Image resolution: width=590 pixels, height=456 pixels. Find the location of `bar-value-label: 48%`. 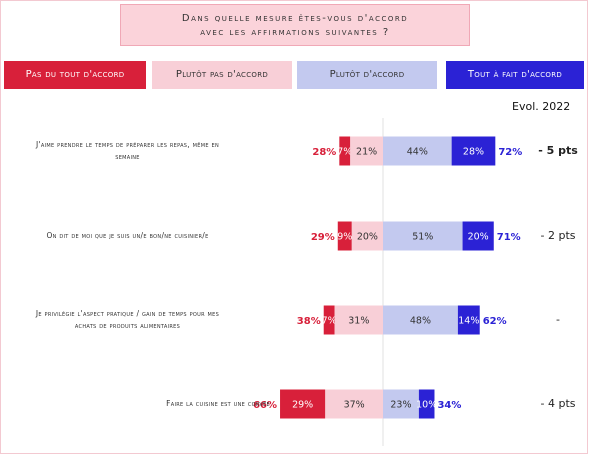

bar-value-label: 48% is located at coordinates (420, 321).